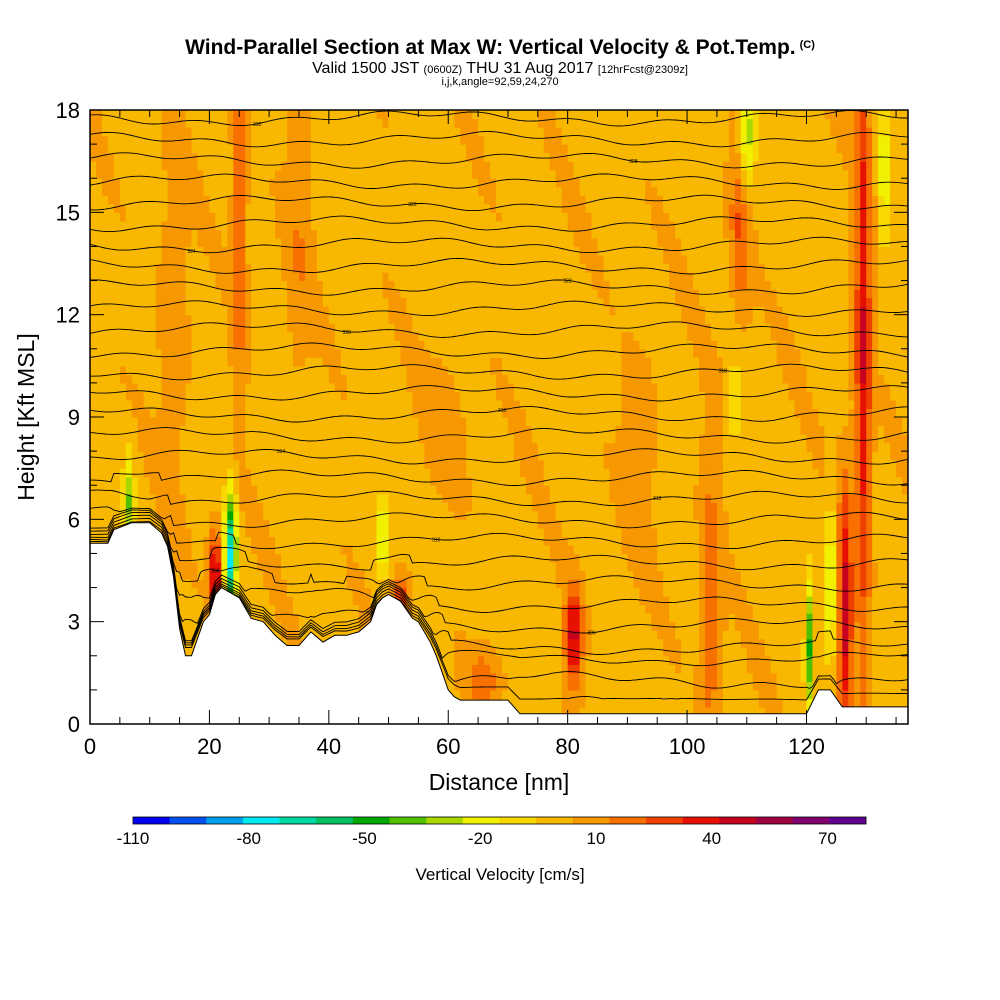 Image resolution: width=1000 pixels, height=1000 pixels. What do you see at coordinates (500, 82) in the screenshot?
I see `chart-indices: i,j,k,angle=92,59,24,270` at bounding box center [500, 82].